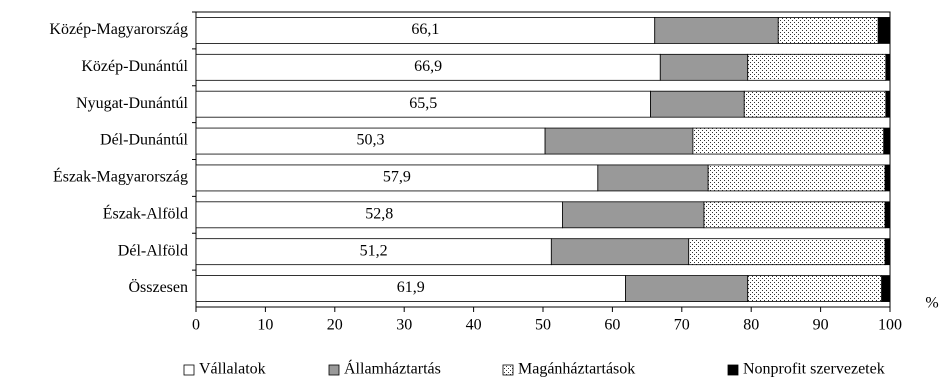  I want to click on x-tick-label: 70, so click(682, 325).